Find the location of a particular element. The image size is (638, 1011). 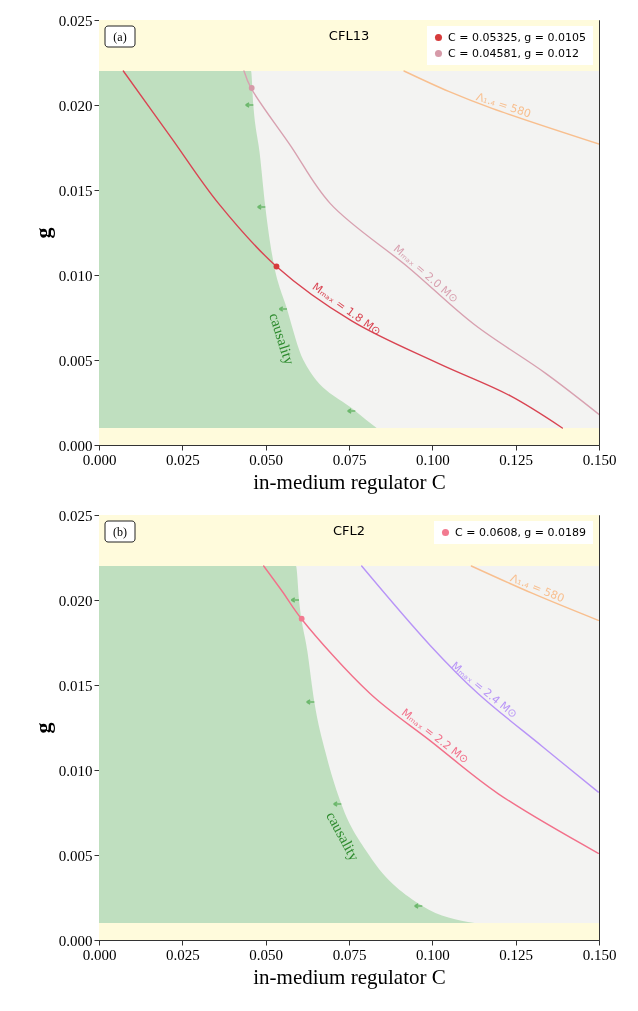

legend-label: C = 0.04581, g = 0.012 is located at coordinates (514, 53).